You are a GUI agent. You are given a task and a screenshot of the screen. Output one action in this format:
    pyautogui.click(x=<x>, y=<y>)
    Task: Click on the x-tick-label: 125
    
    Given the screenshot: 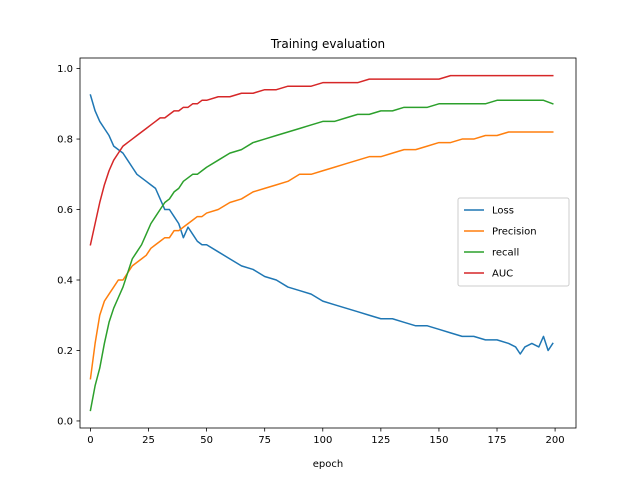 What is the action you would take?
    pyautogui.click(x=380, y=440)
    